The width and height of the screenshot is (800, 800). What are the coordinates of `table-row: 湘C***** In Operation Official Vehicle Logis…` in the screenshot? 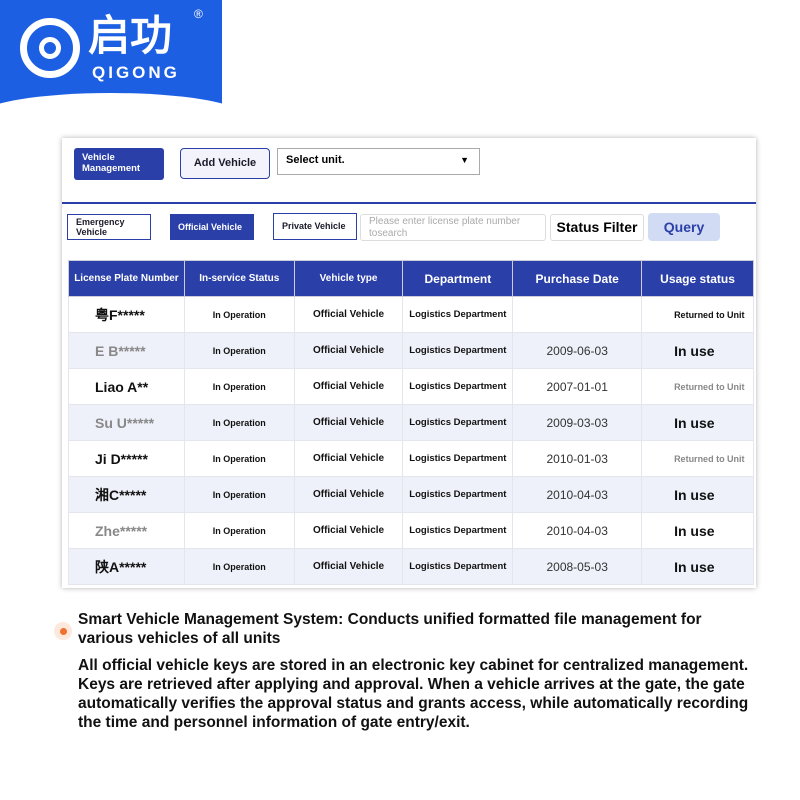 It's located at (411, 494).